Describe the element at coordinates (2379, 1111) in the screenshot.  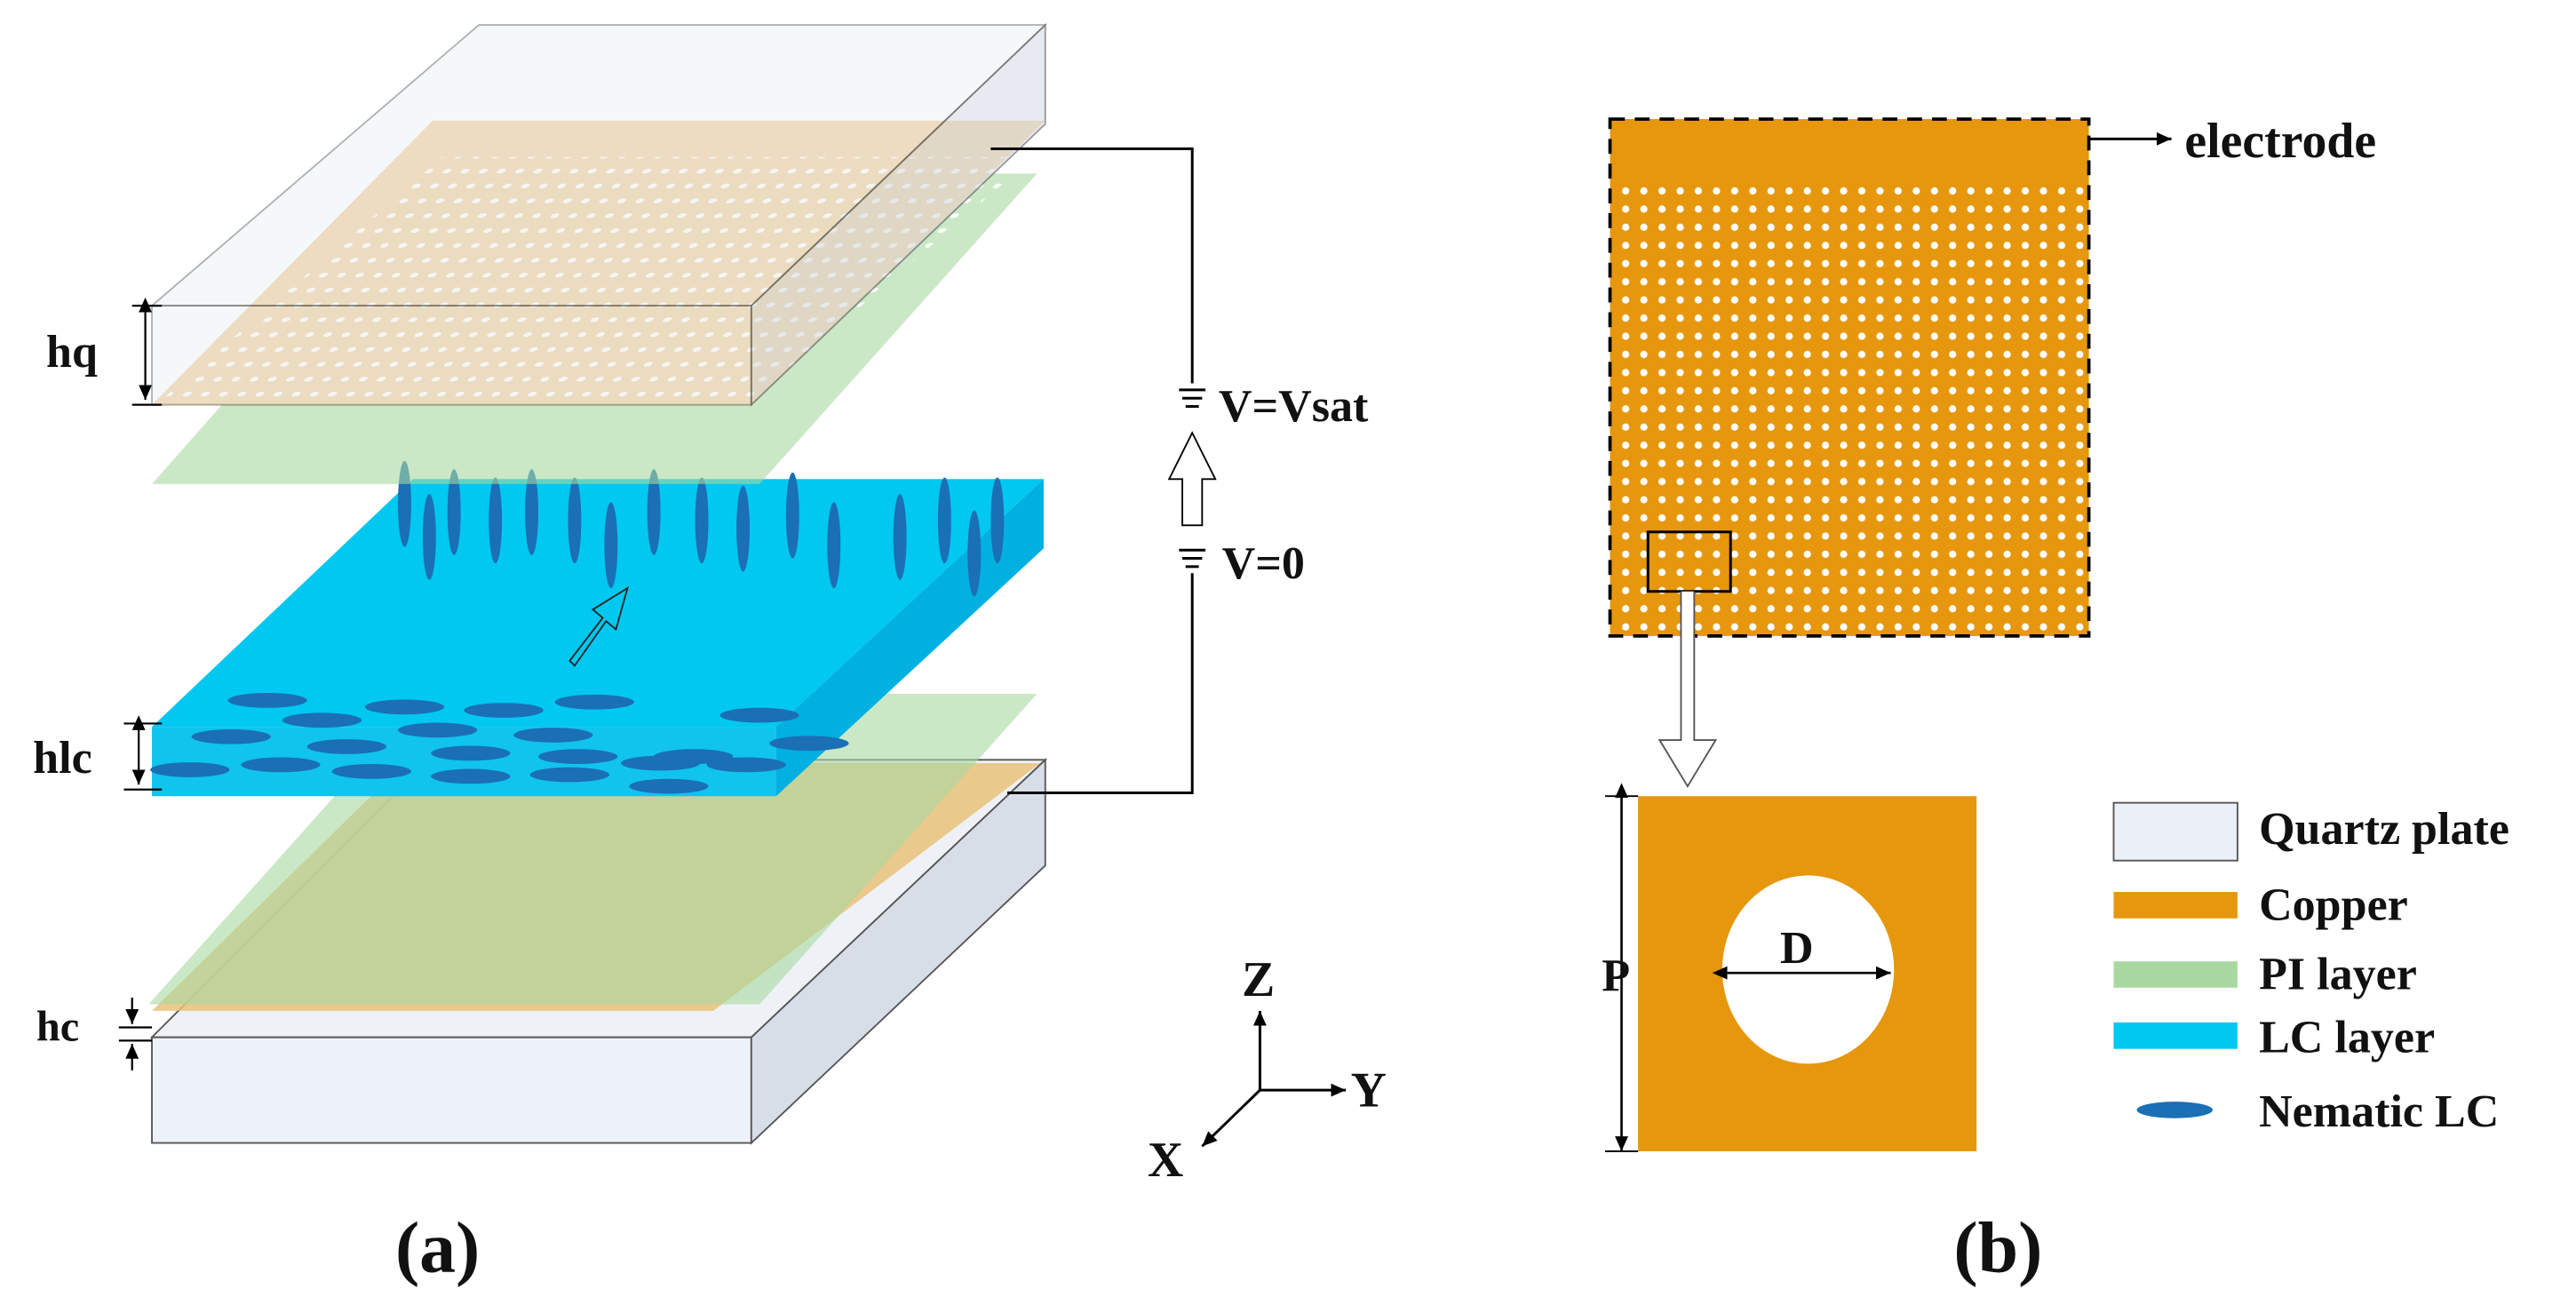
I see `legend-label: Nematic LC` at that location.